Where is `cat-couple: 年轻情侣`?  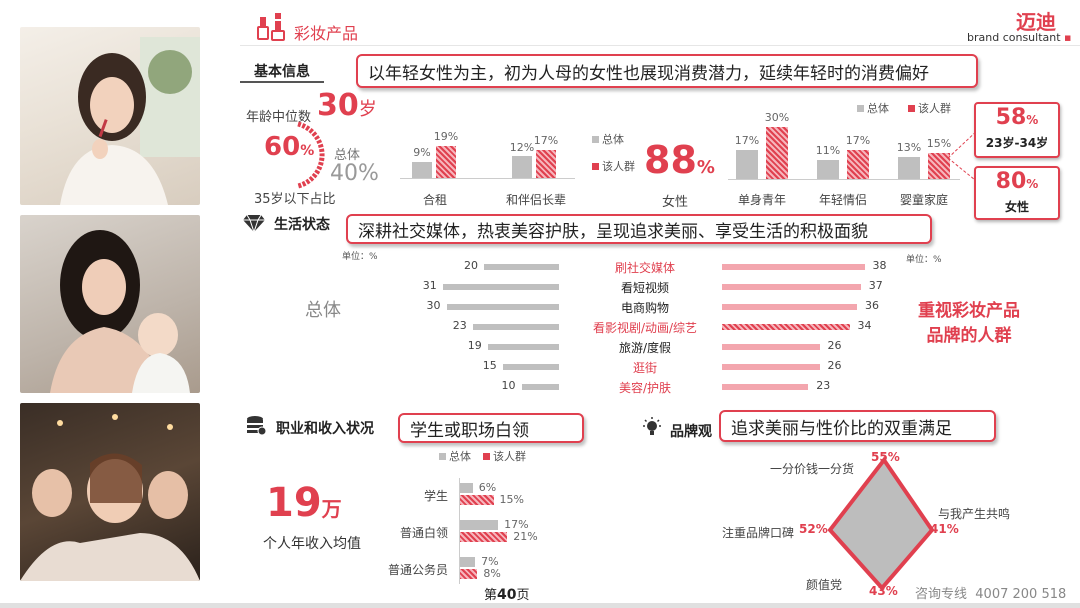 cat-couple: 年轻情侣 is located at coordinates (842, 200).